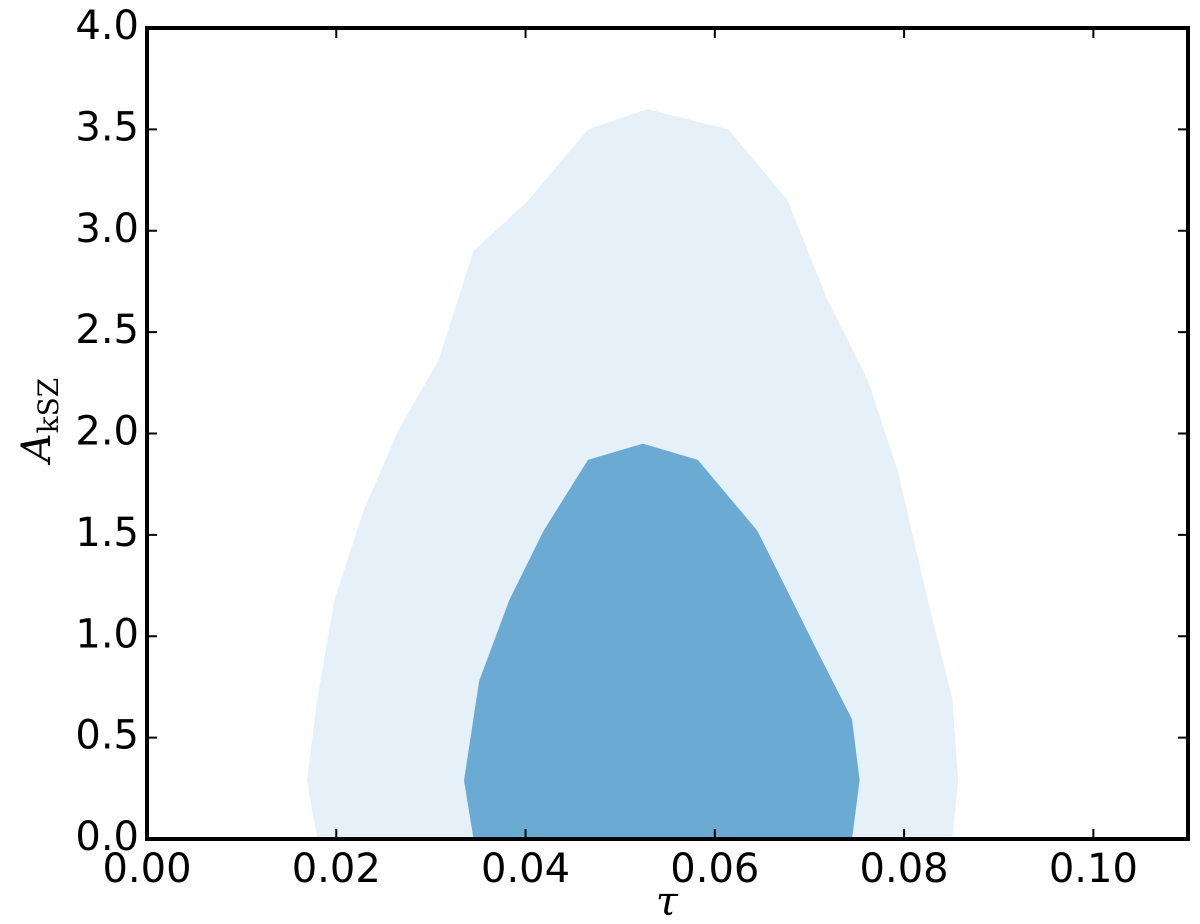  I want to click on y-tick-label: 3.0, so click(107, 229).